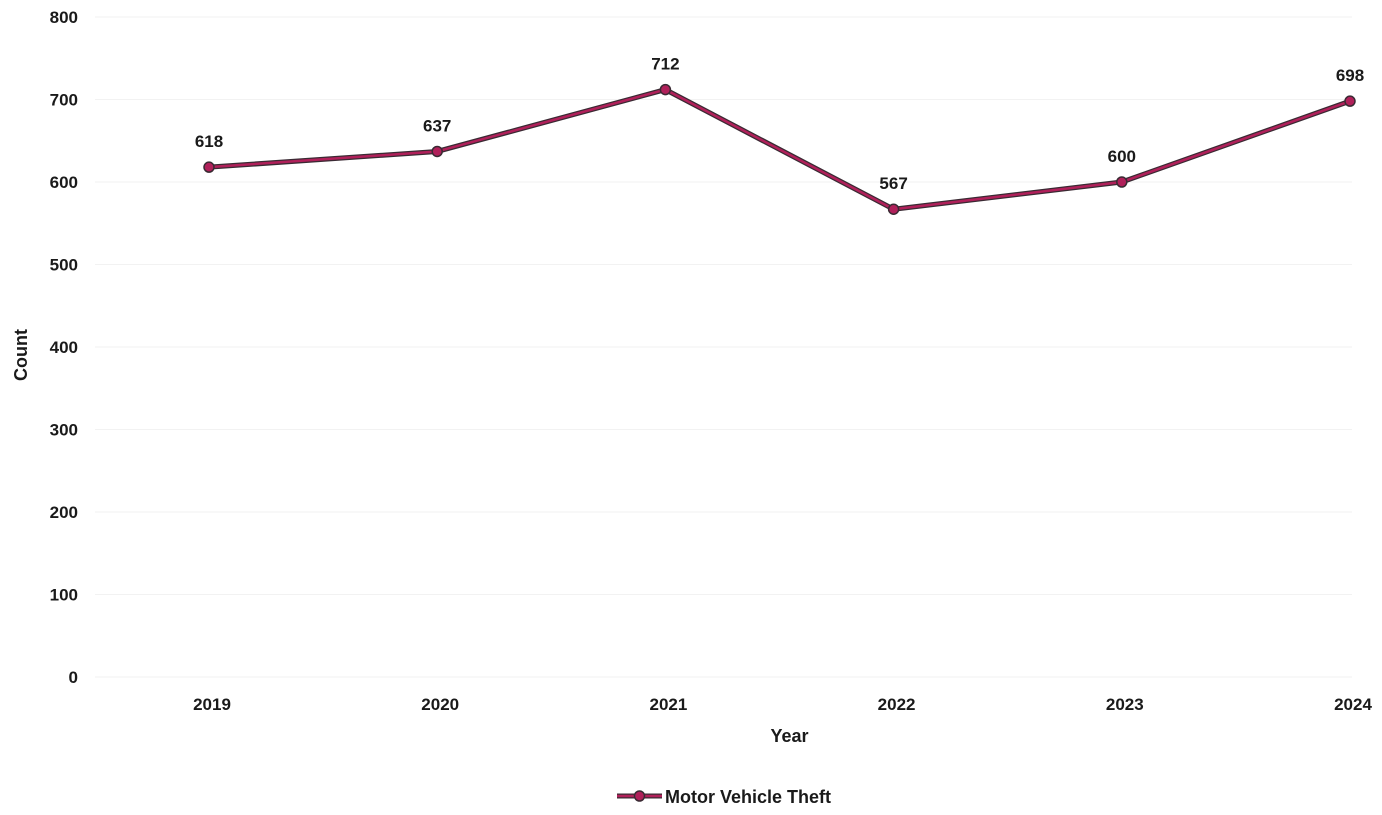 The image size is (1382, 815). What do you see at coordinates (789, 736) in the screenshot?
I see `x-axis-title: Year` at bounding box center [789, 736].